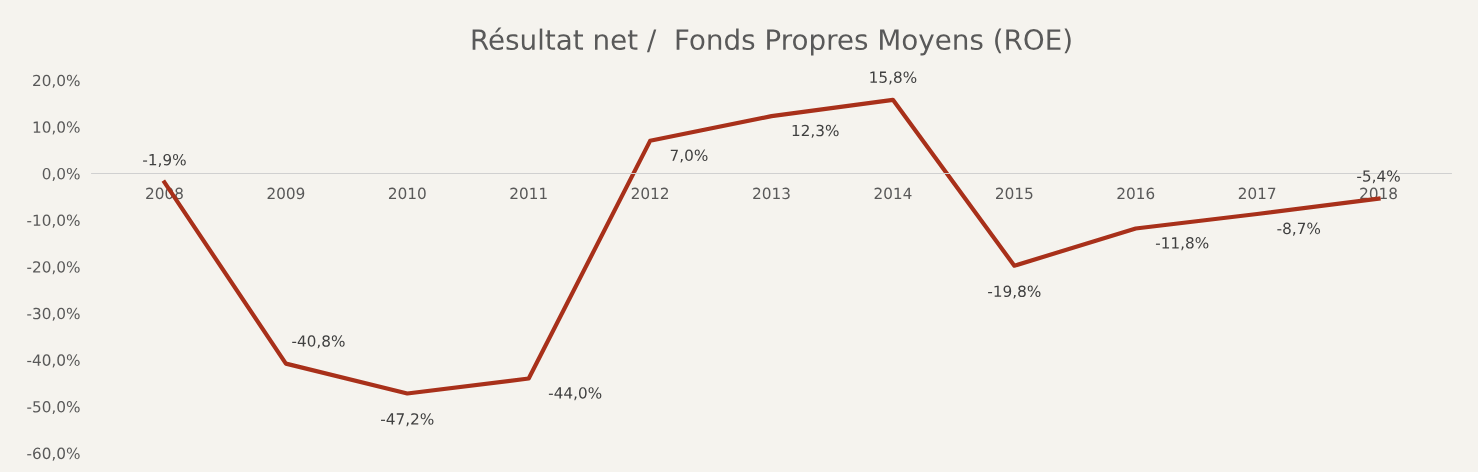 The width and height of the screenshot is (1478, 472). Describe the element at coordinates (56, 81) in the screenshot. I see `y-tick-label: 20,0%` at that location.